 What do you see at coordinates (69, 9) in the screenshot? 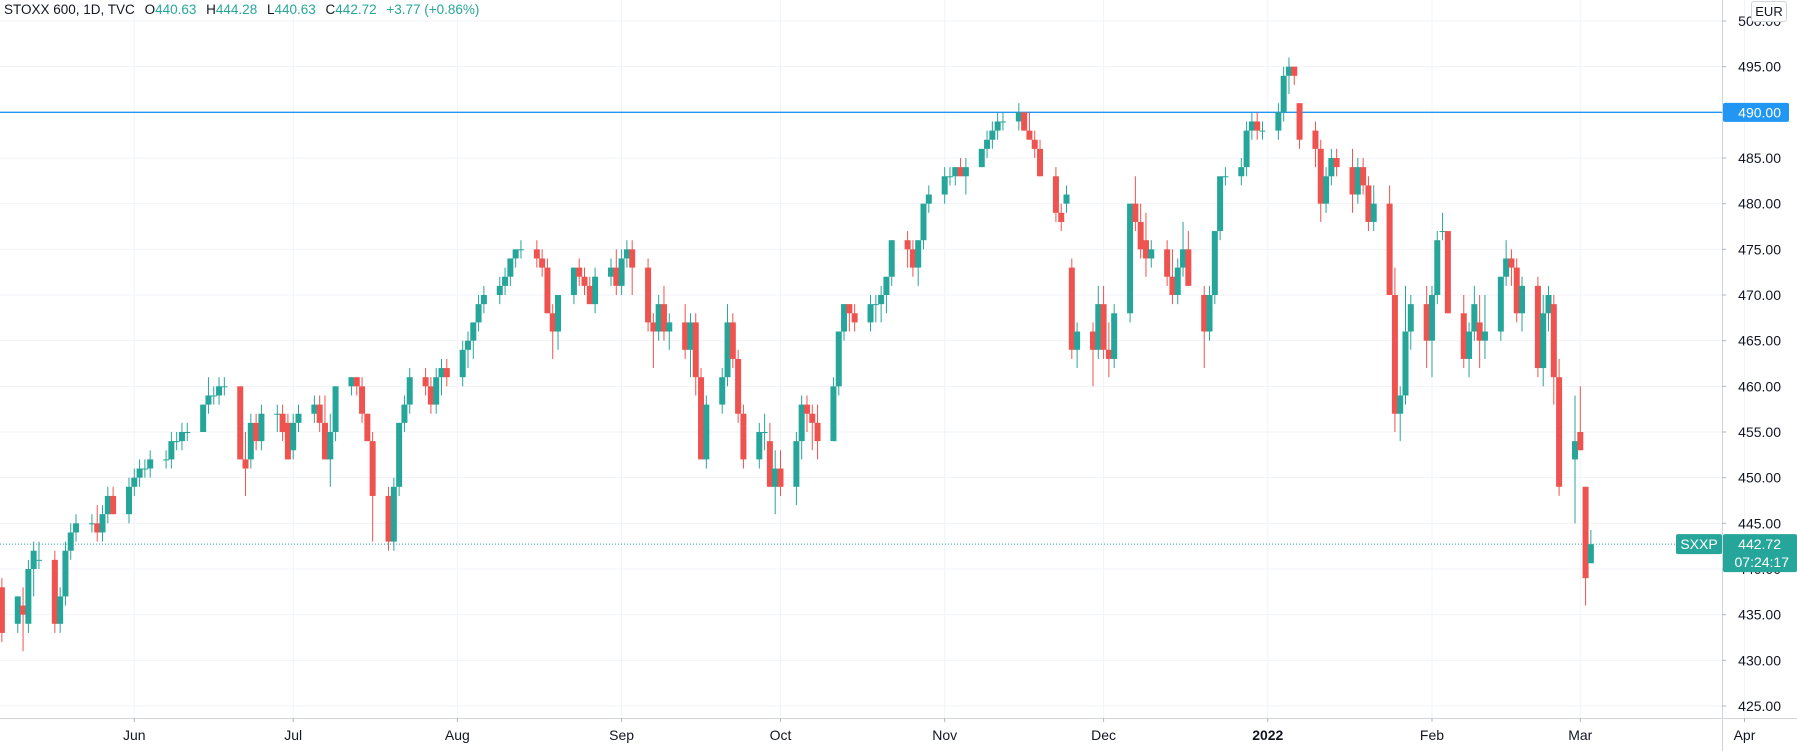
I see `symbol-label: STOXX 600, 1D, TVC` at bounding box center [69, 9].